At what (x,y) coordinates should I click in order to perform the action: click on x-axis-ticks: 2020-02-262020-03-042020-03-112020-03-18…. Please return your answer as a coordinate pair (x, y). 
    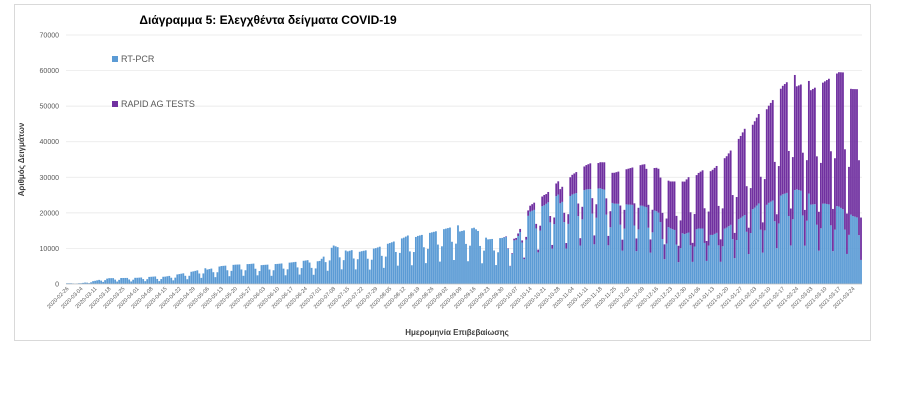
    Looking at the image, I should click on (451, 298).